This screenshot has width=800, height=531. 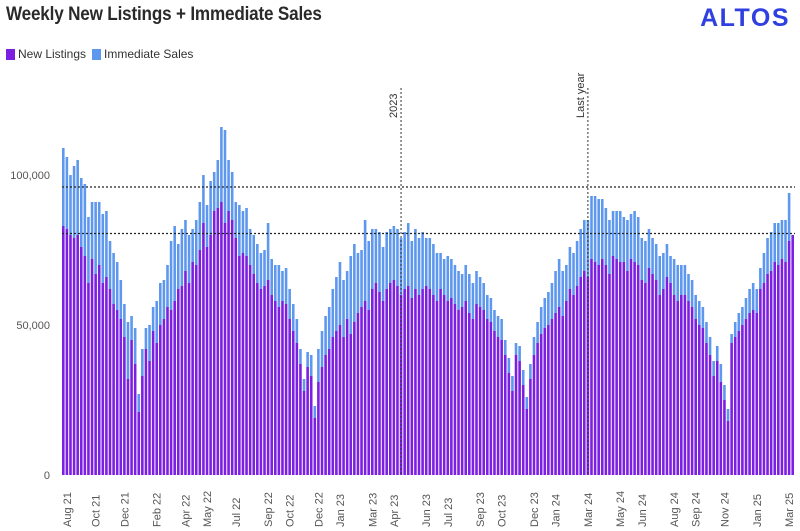 What do you see at coordinates (149, 54) in the screenshot?
I see `legend-label-immediate-sales: Immediate Sales` at bounding box center [149, 54].